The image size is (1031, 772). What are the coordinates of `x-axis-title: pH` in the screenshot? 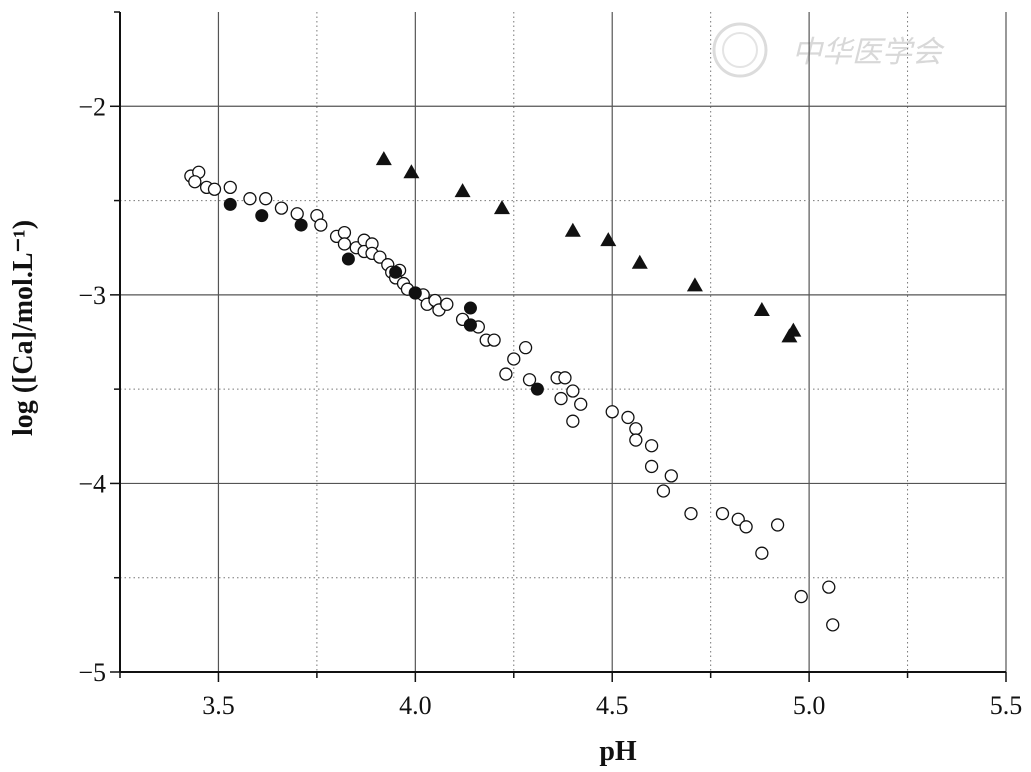 It's located at (618, 751).